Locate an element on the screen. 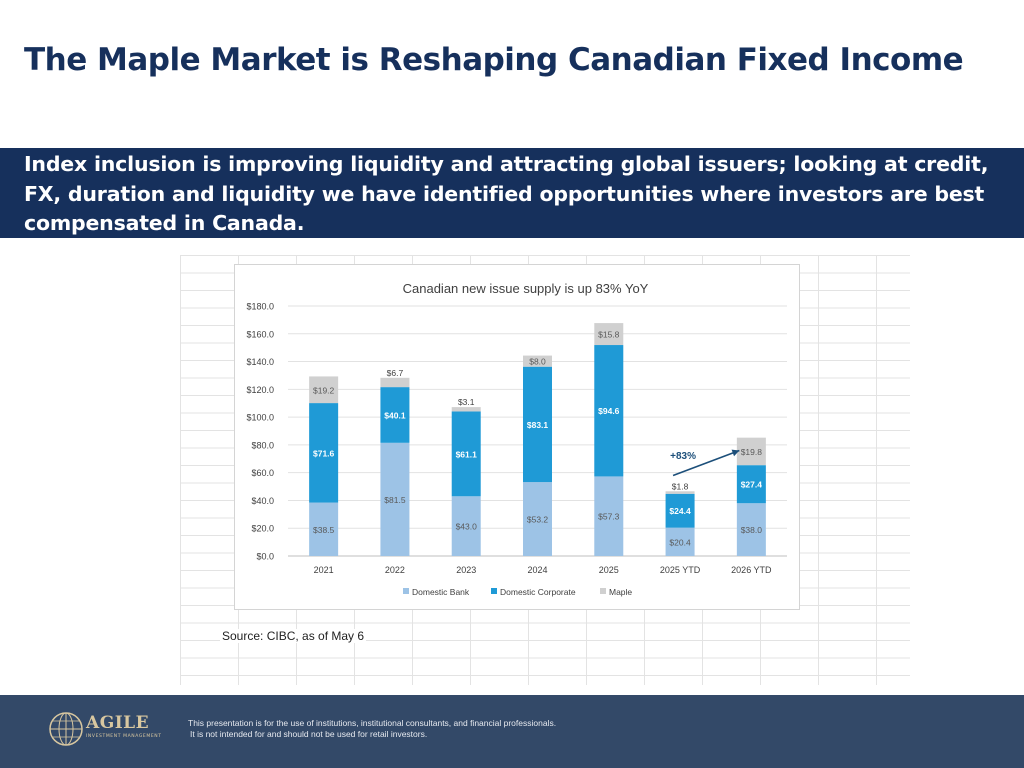 The width and height of the screenshot is (1024, 768). y-tick-label: $120.0 is located at coordinates (260, 390).